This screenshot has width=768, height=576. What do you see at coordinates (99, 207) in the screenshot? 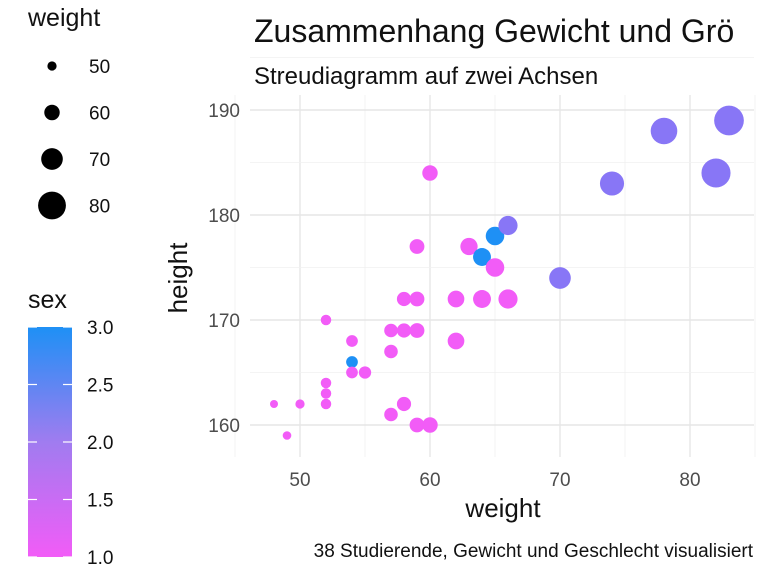
I see `size-legend-label: 80` at bounding box center [99, 207].